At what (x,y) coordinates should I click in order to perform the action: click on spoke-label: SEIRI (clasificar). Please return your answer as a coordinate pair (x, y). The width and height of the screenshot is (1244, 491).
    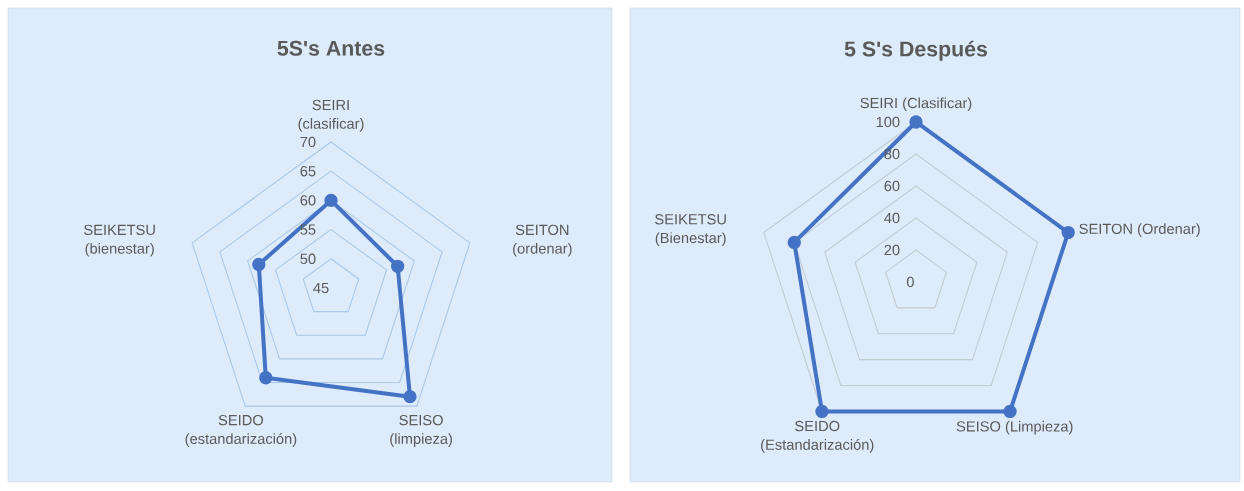
    Looking at the image, I should click on (331, 115).